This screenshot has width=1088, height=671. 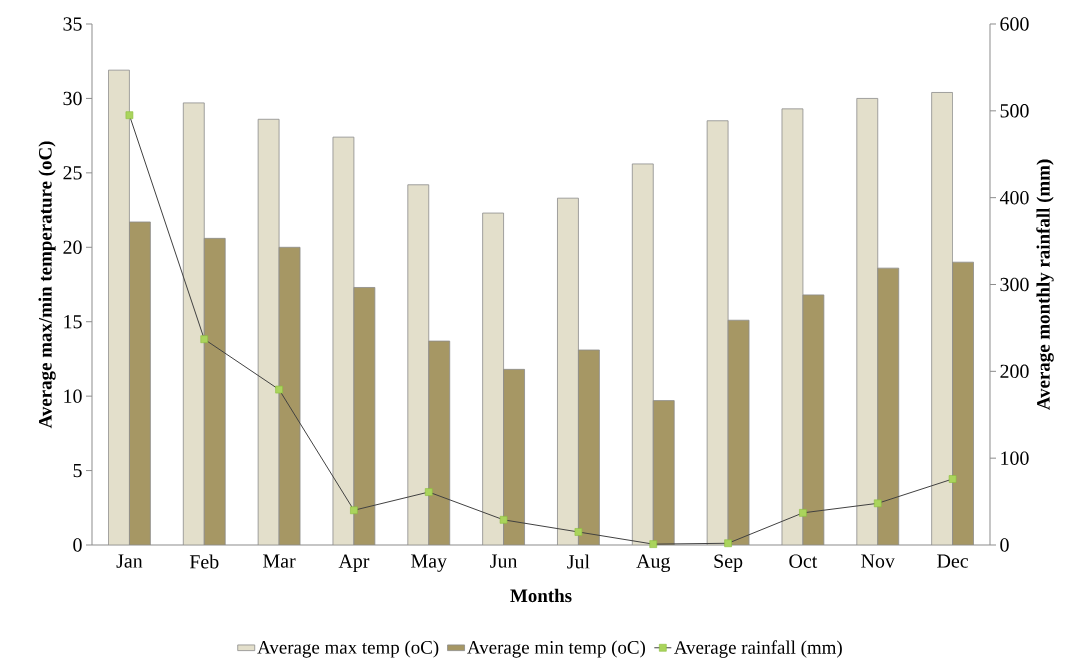 What do you see at coordinates (1015, 458) in the screenshot?
I see `y2-tick-label: 100` at bounding box center [1015, 458].